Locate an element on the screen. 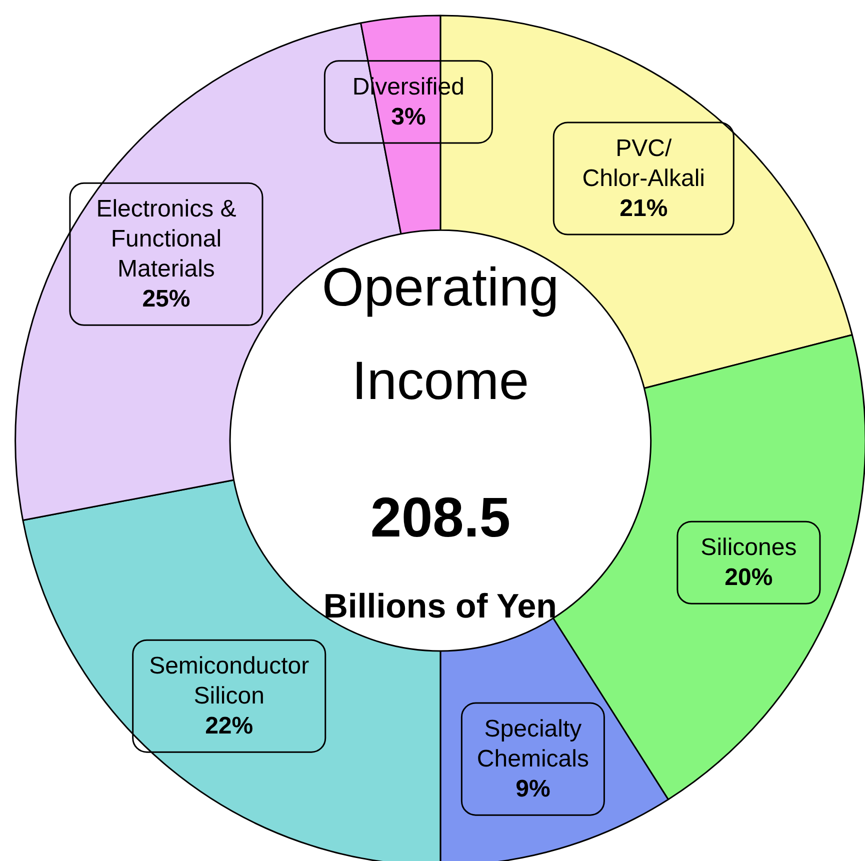  data-label: 3% is located at coordinates (408, 116).